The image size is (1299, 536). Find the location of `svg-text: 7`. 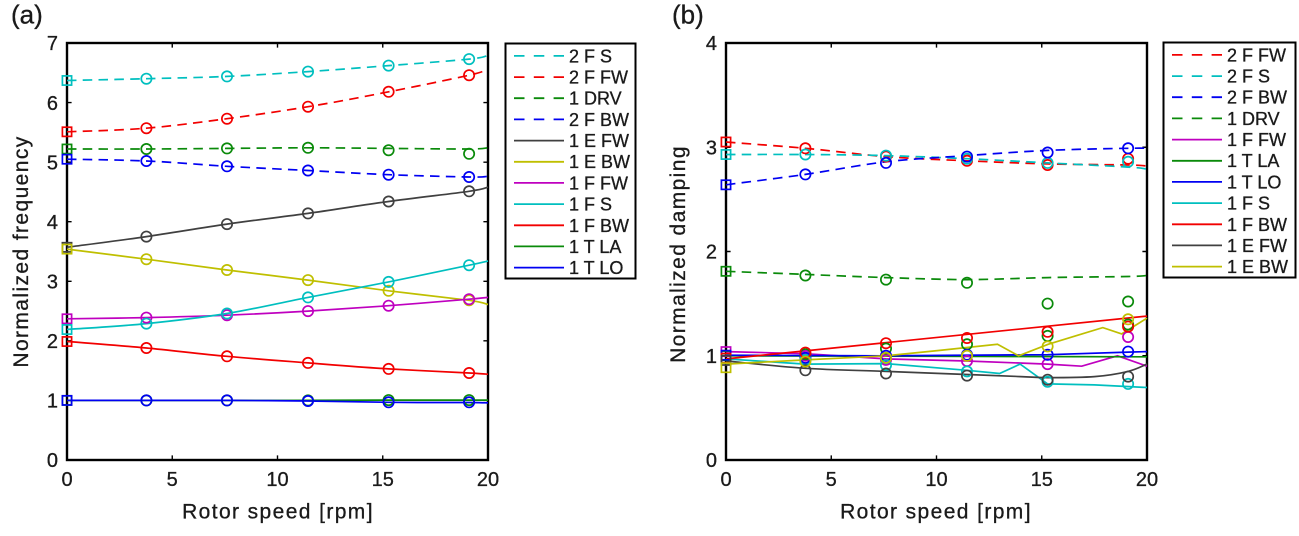

svg-text: 7 is located at coordinates (52, 44).